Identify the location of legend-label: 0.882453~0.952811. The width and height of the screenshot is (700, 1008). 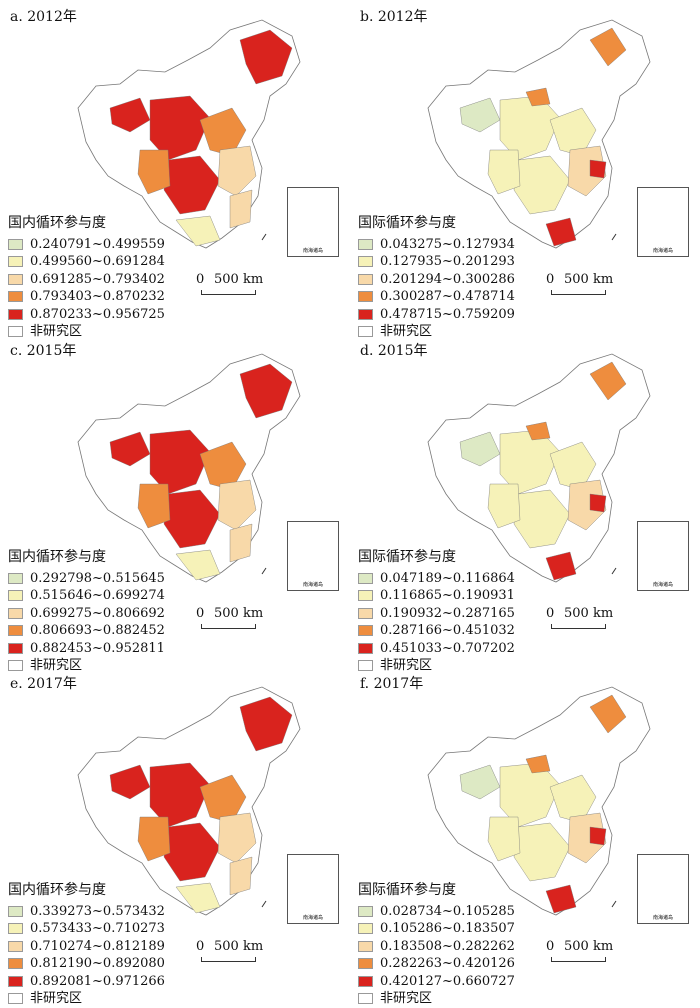
(97, 648).